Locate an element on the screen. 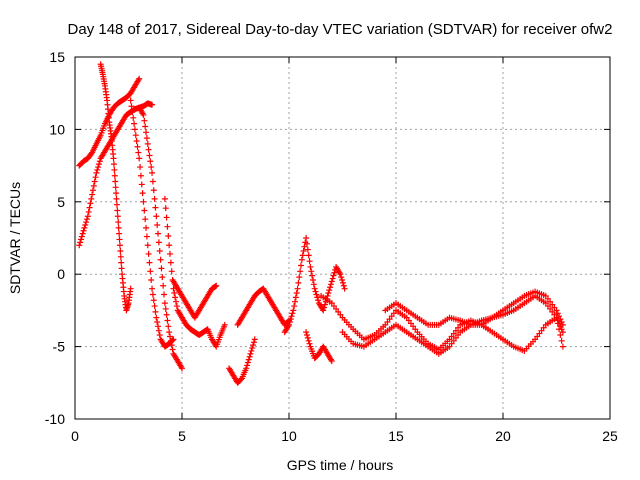 The height and width of the screenshot is (480, 640). x-tick-label: 15 is located at coordinates (396, 436).